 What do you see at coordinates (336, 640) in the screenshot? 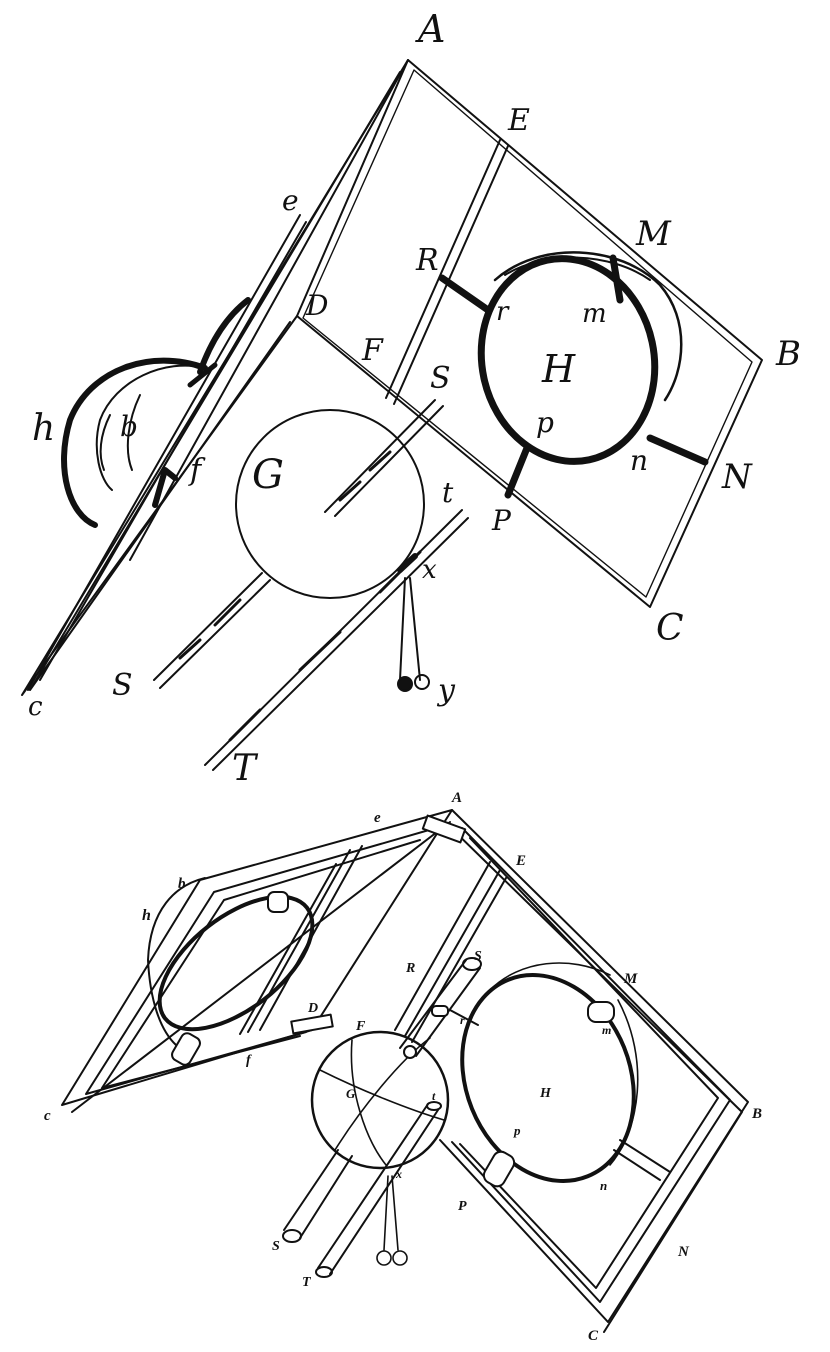
I see `top-rod-t-T` at bounding box center [336, 640].